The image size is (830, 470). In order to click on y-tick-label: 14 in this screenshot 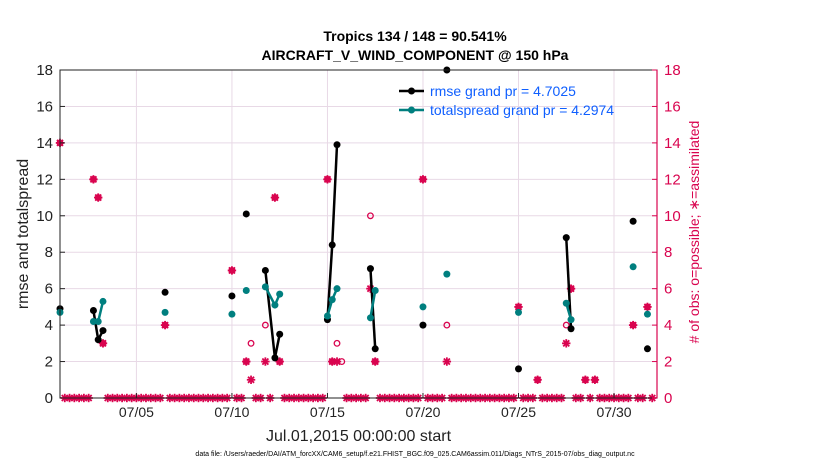, I will do `click(44, 143)`.